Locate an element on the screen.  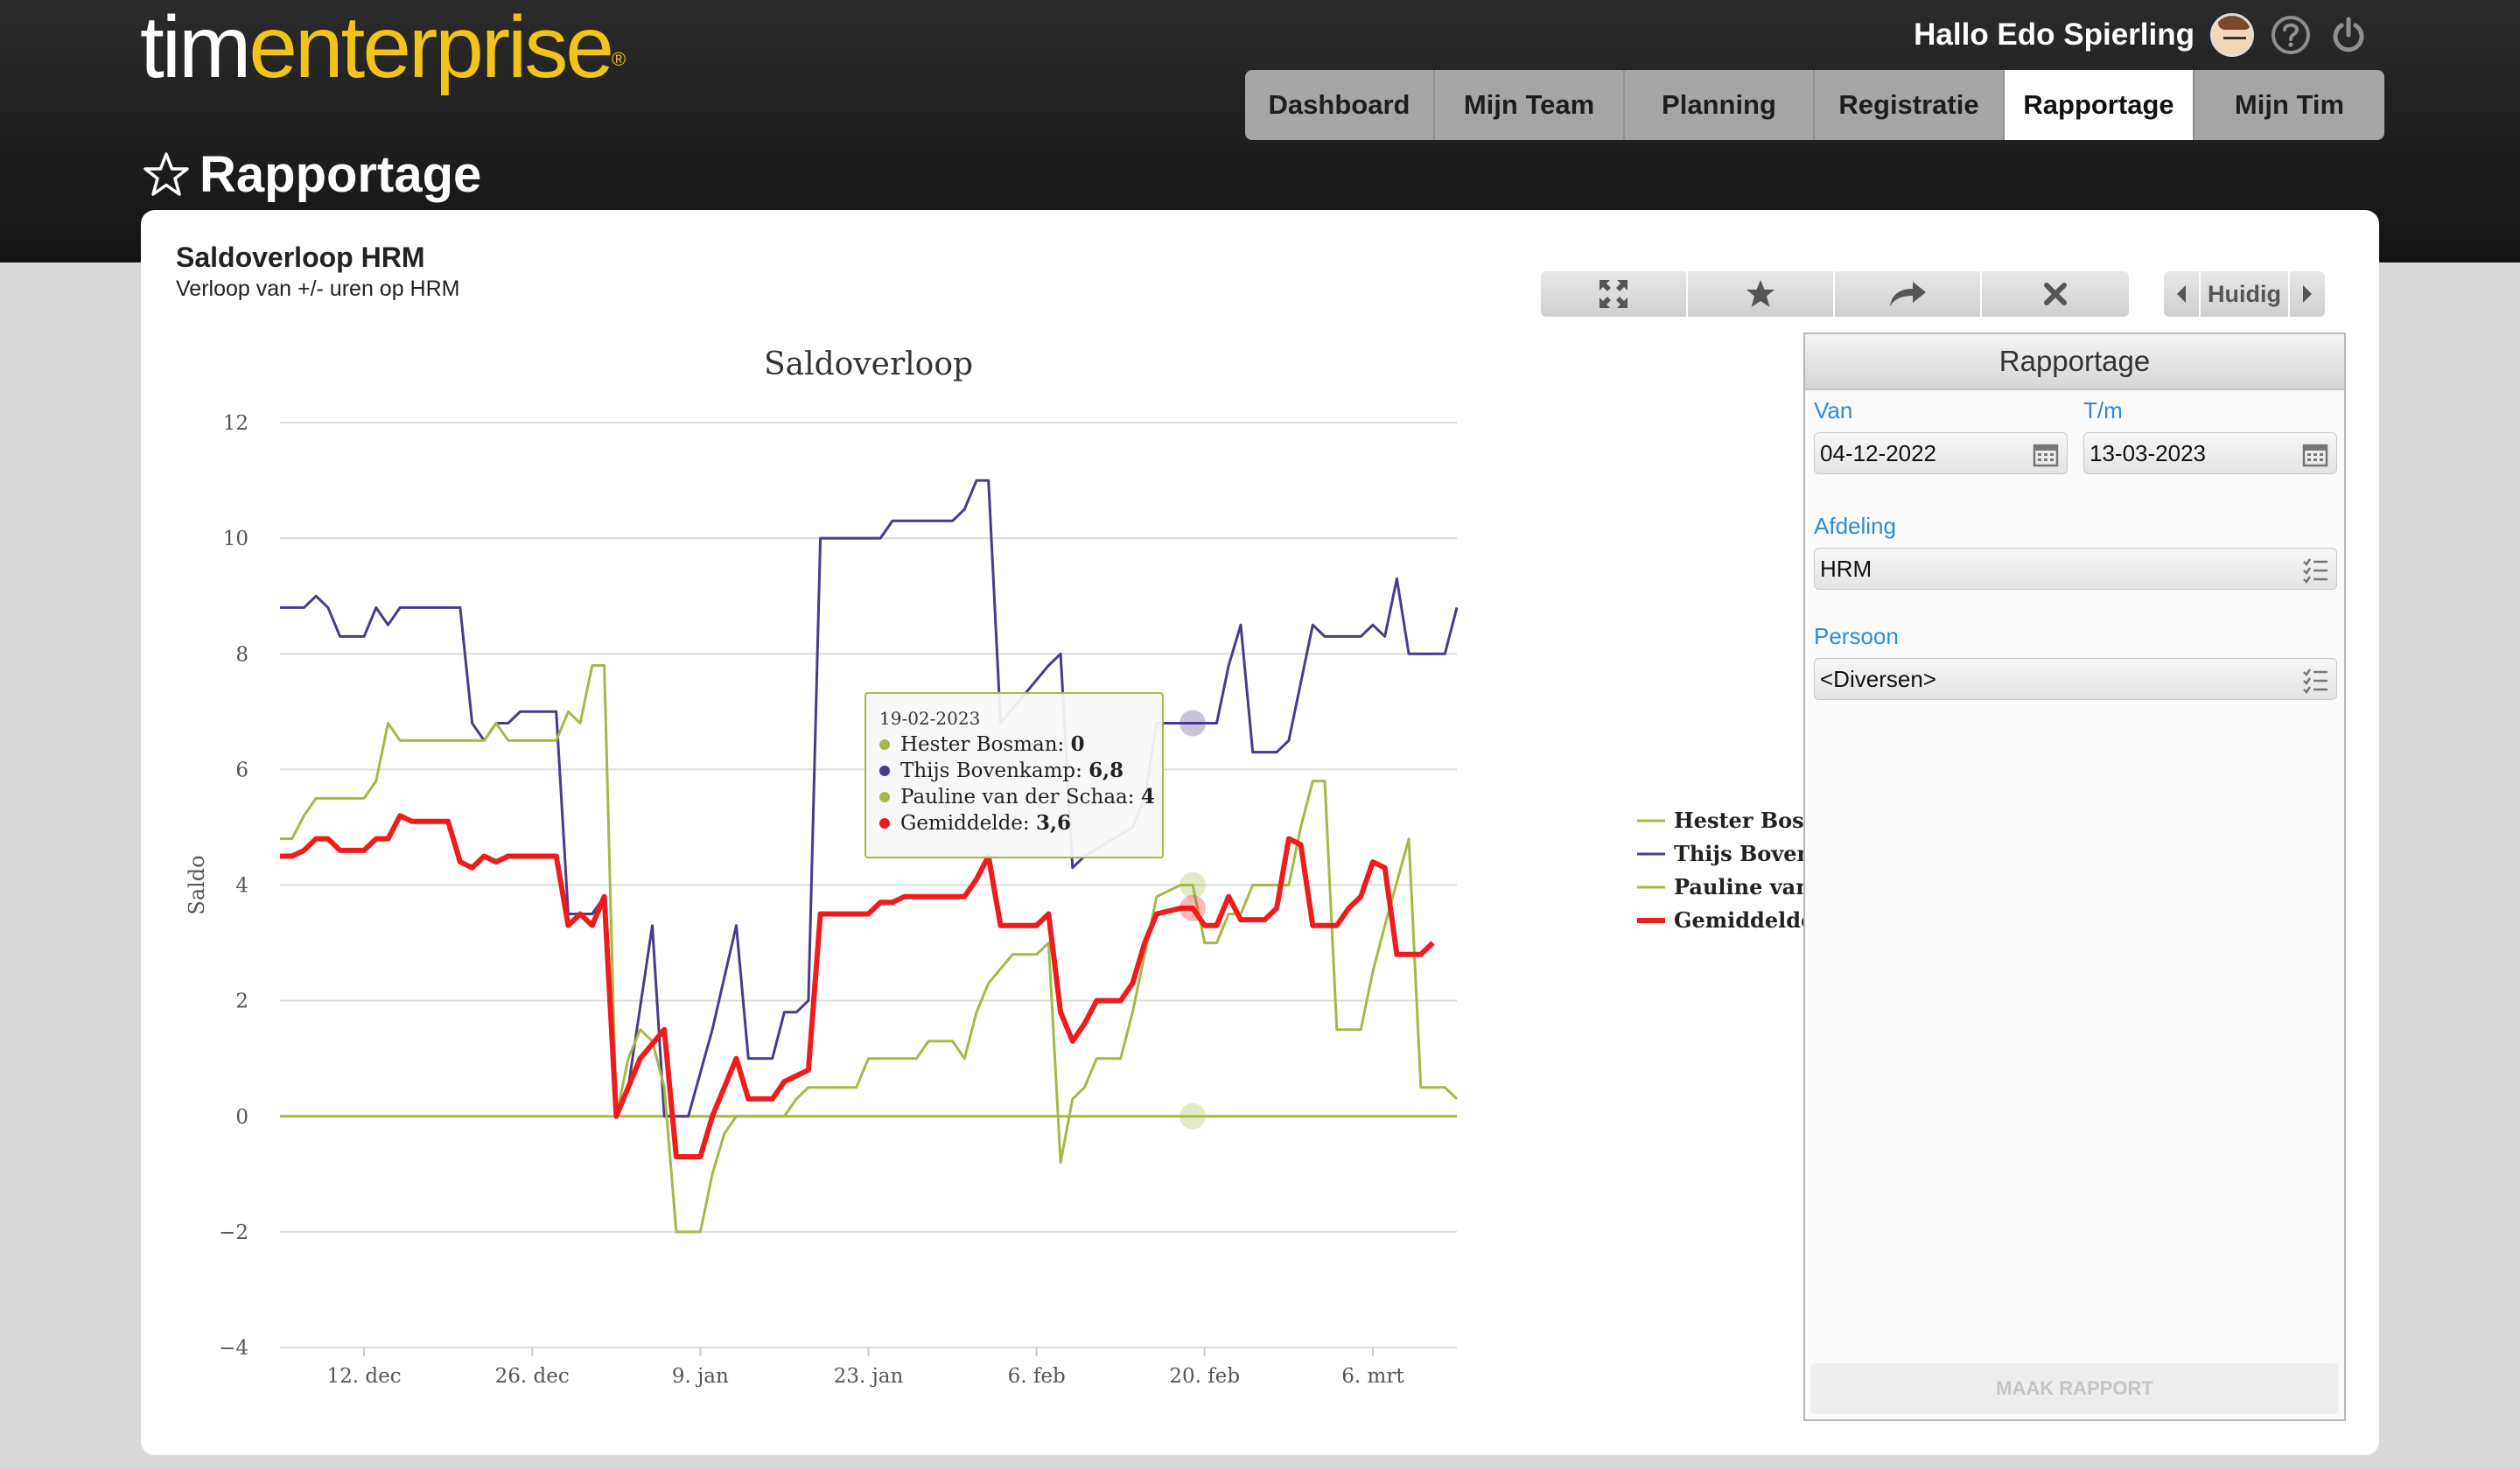
tooltip-row: Thijs Bovenkamp: 6,8 is located at coordinates (1012, 770).